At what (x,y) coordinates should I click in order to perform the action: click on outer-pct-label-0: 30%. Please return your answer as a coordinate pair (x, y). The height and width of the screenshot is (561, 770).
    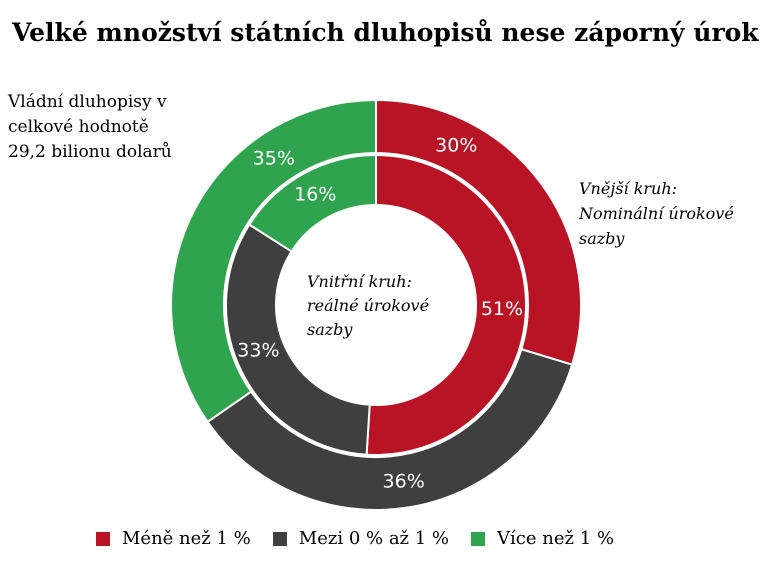
    Looking at the image, I should click on (456, 146).